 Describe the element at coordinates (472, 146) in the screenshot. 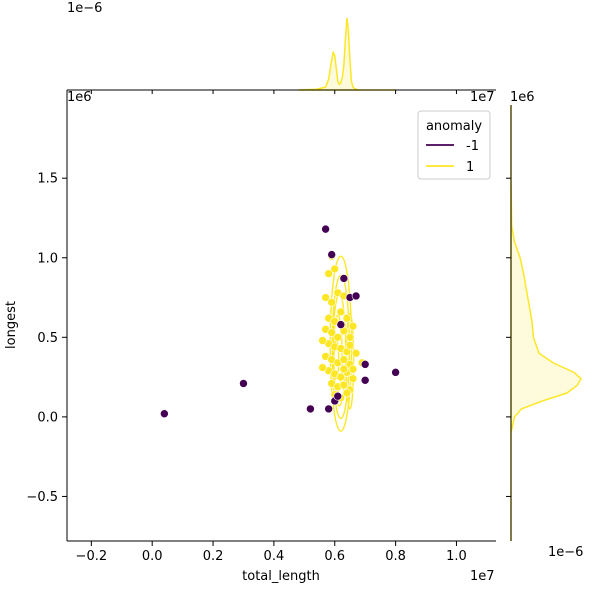

I see `legend-label-neg: -1` at that location.